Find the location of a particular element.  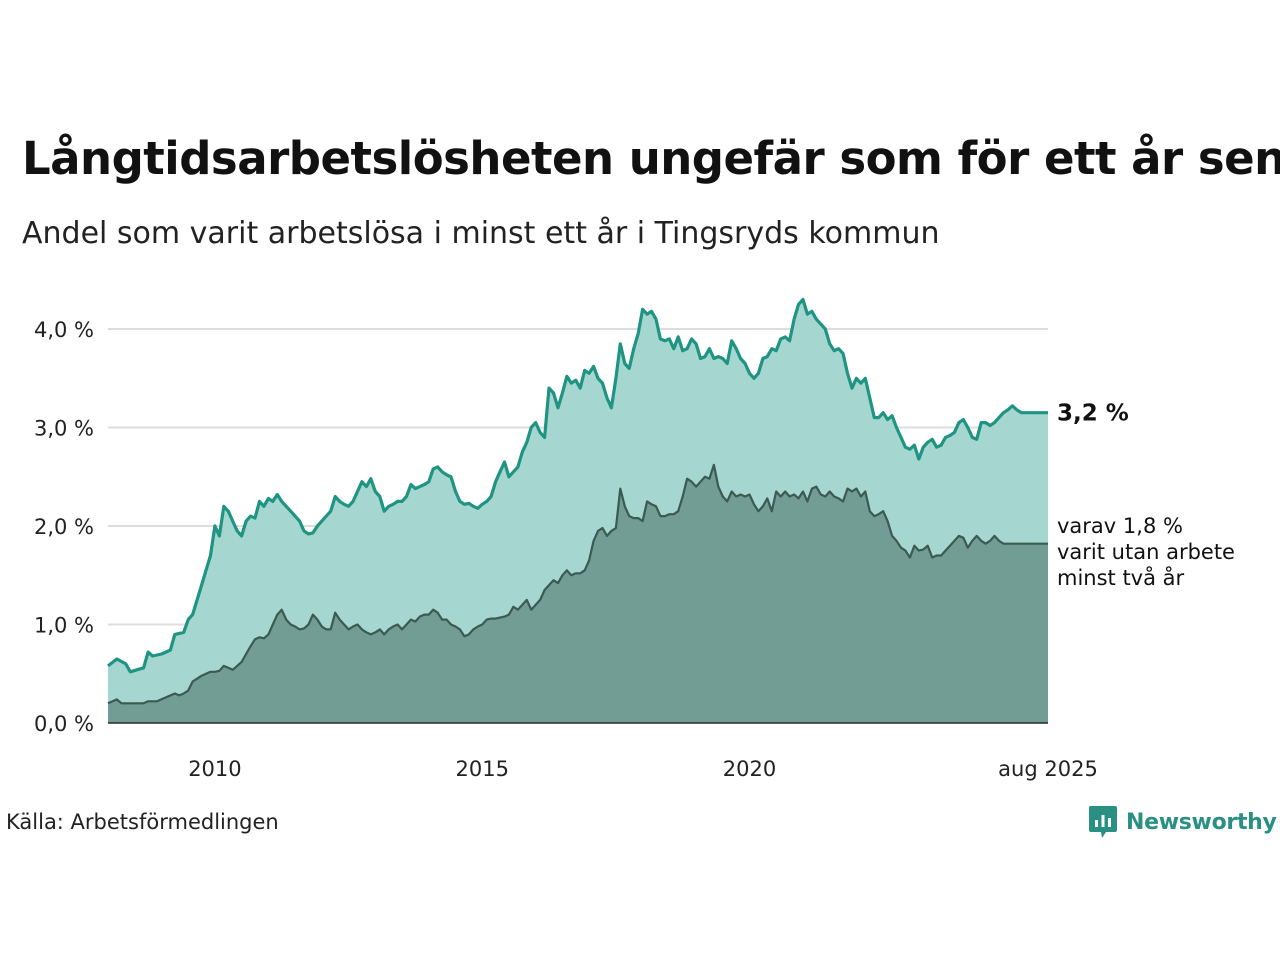

y-tick-label: 3,0 % is located at coordinates (64, 429).